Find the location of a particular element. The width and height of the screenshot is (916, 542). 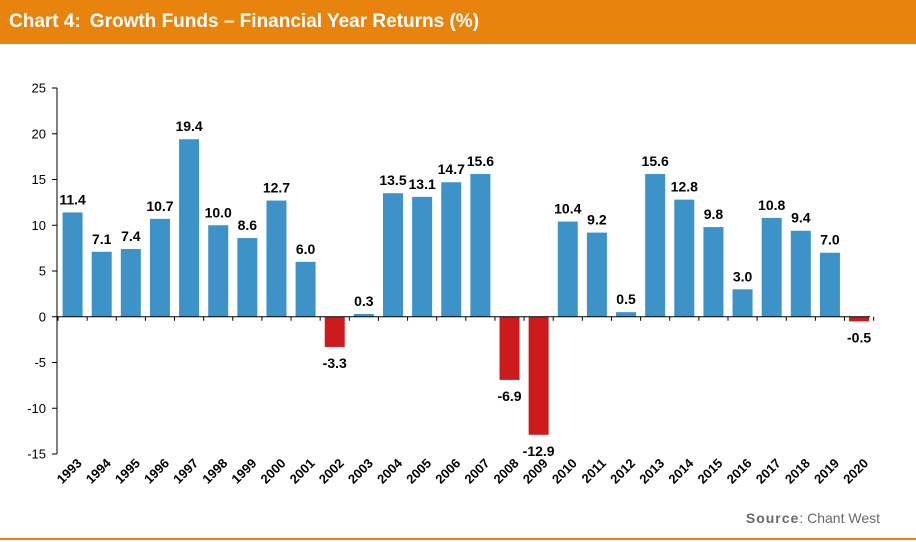

data-label-1994: 7.1 is located at coordinates (102, 239).